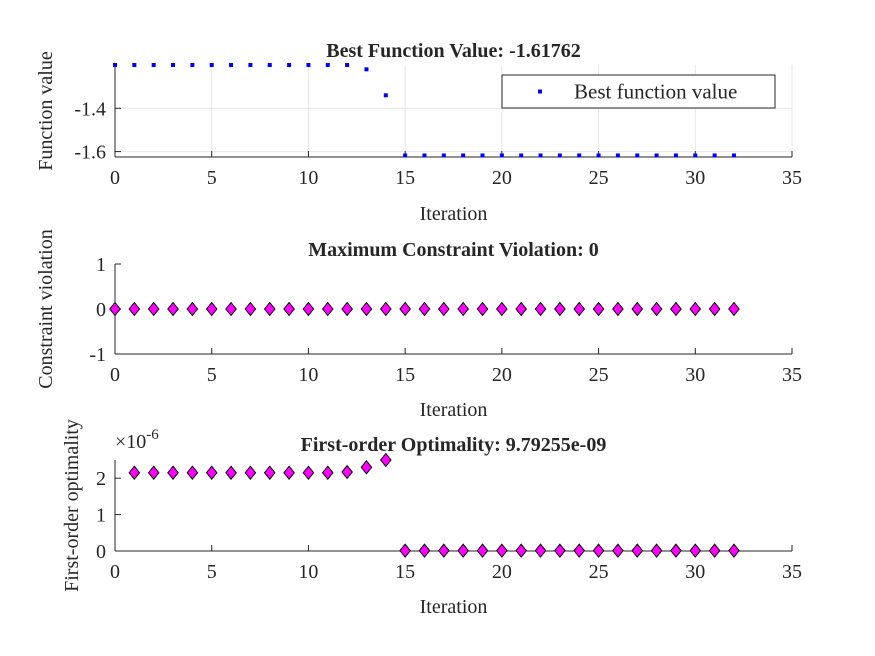 Image resolution: width=875 pixels, height=656 pixels. What do you see at coordinates (46, 111) in the screenshot?
I see `y-axis-label: Function value` at bounding box center [46, 111].